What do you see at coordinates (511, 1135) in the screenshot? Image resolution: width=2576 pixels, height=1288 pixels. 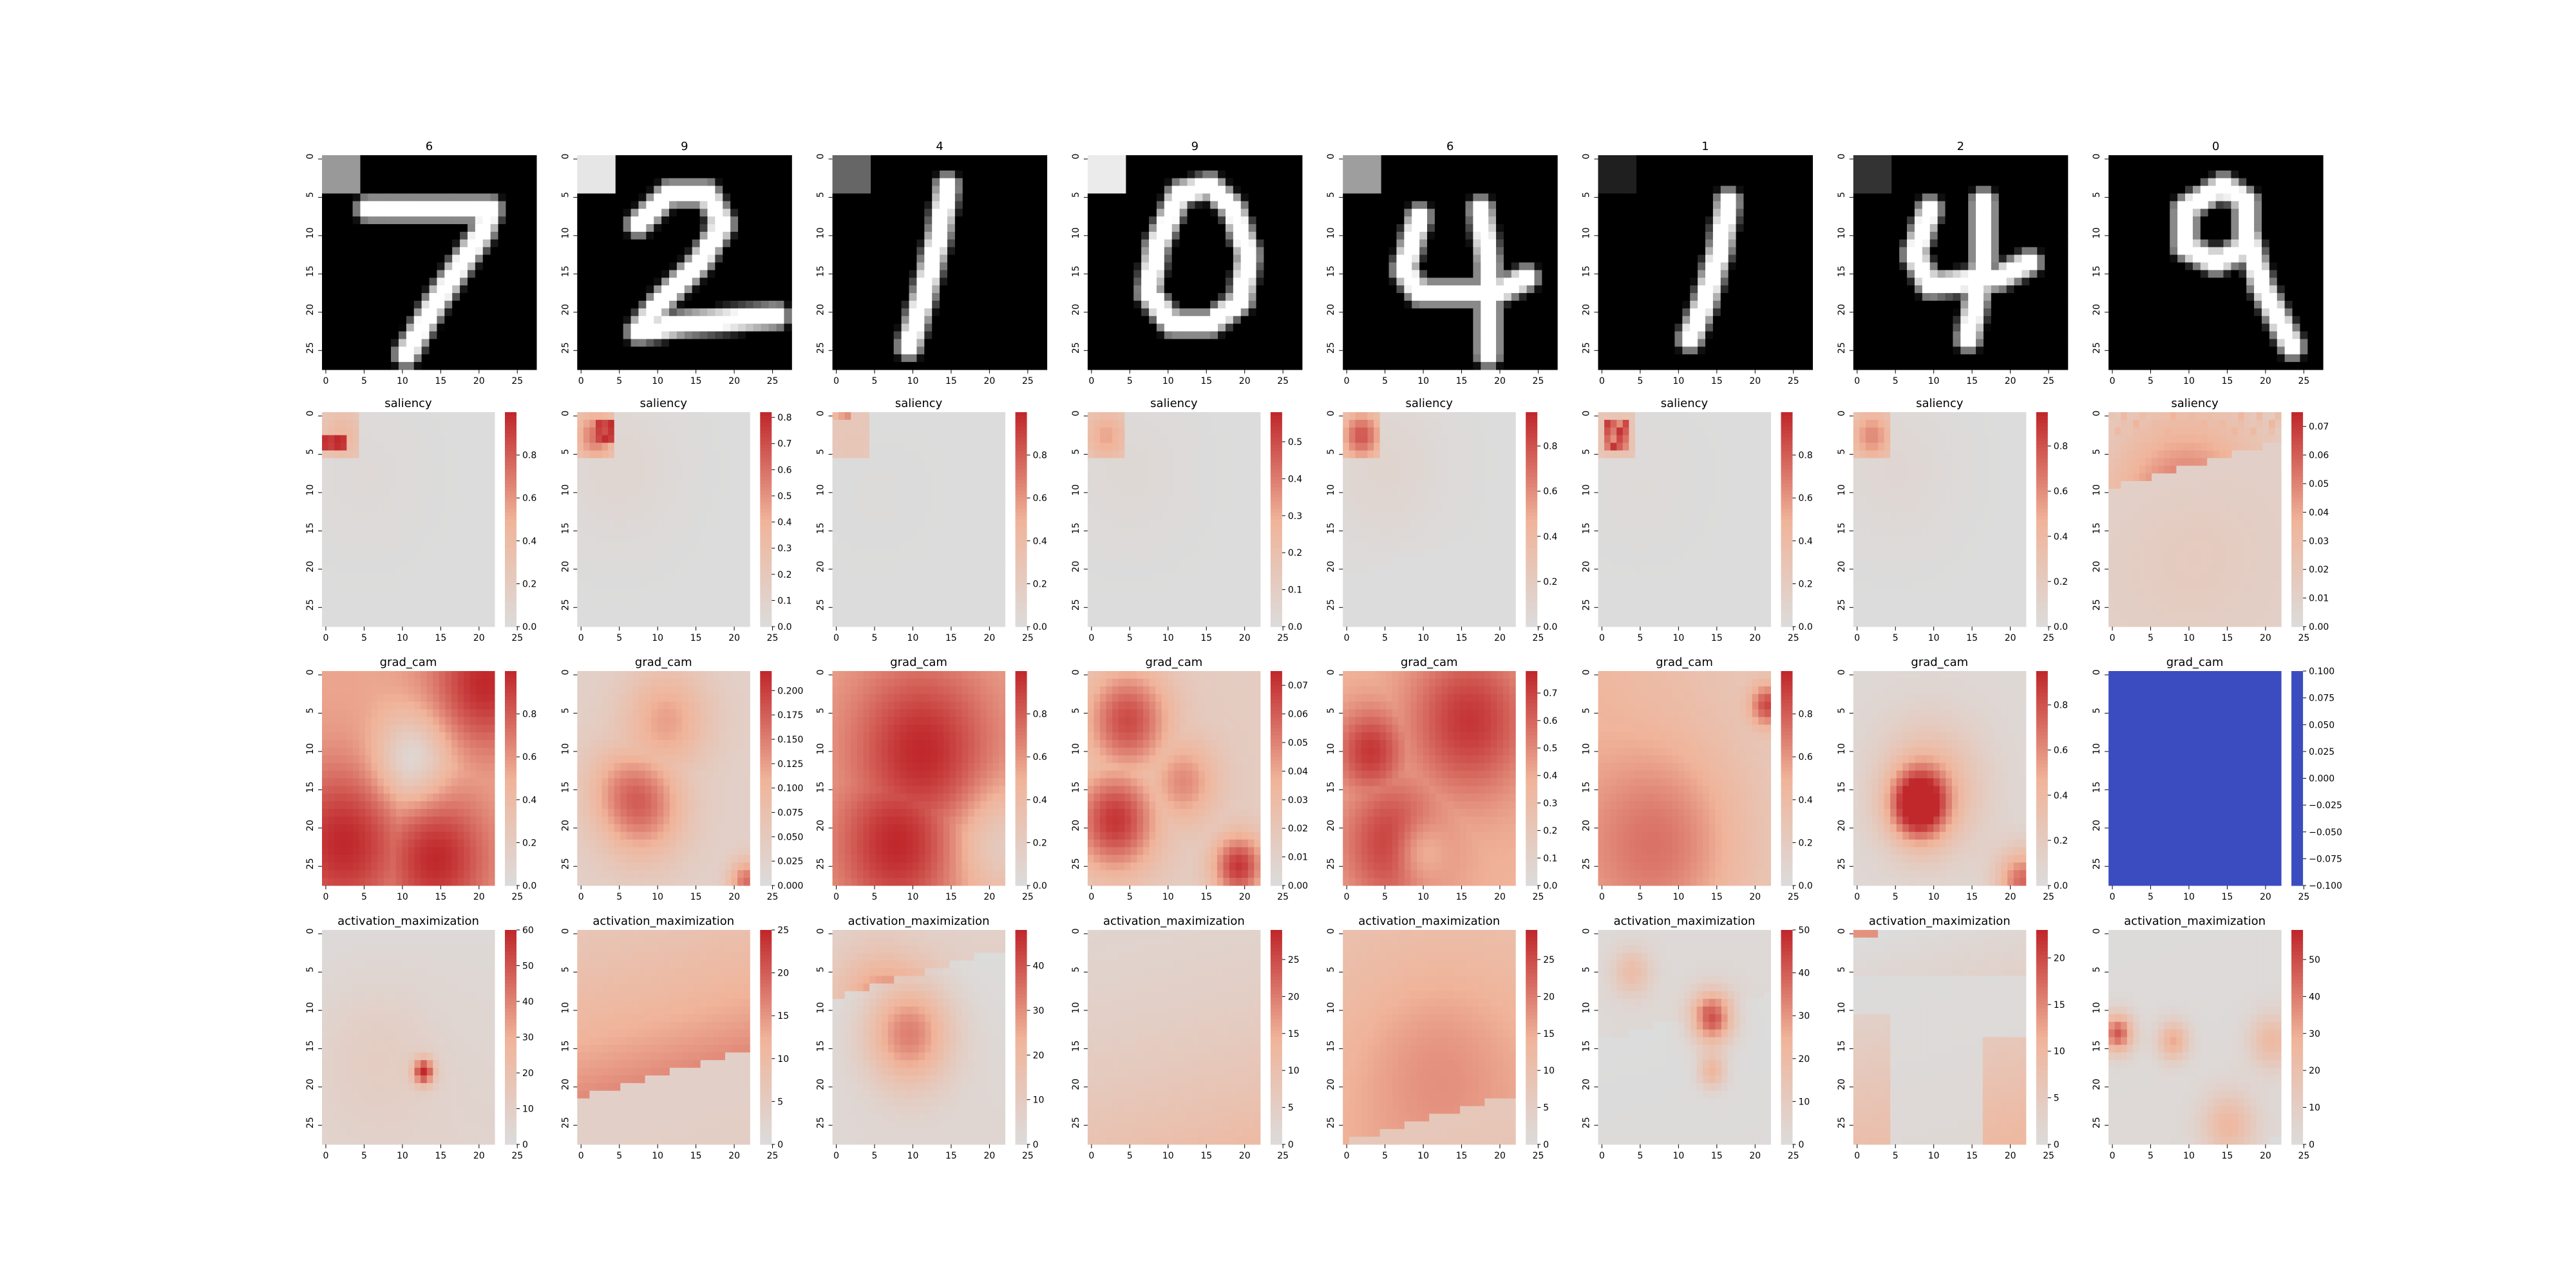 I see `activation_maximization-colorbar-segment` at bounding box center [511, 1135].